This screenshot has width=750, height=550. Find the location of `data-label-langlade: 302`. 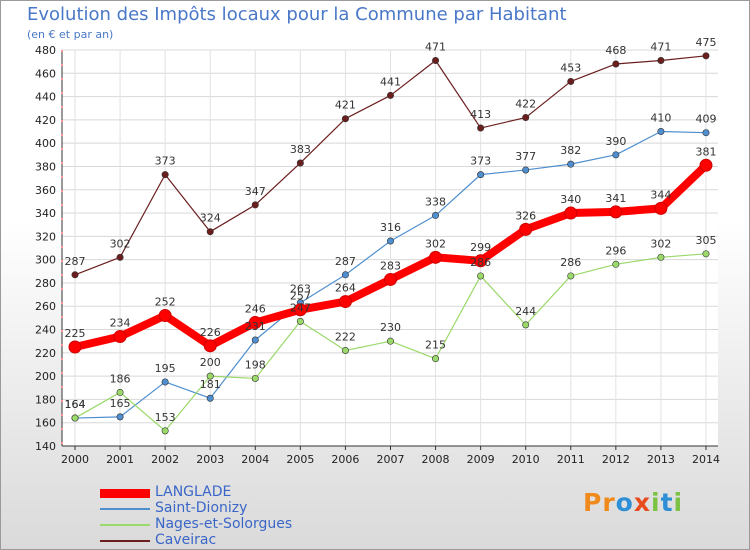

data-label-langlade: 302 is located at coordinates (435, 243).